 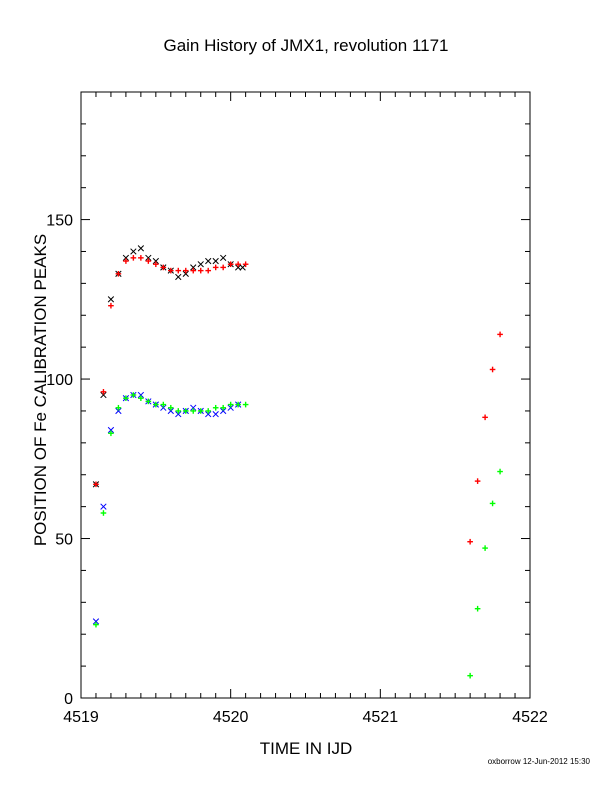 I want to click on x-tick-label: 4519, so click(x=81, y=717).